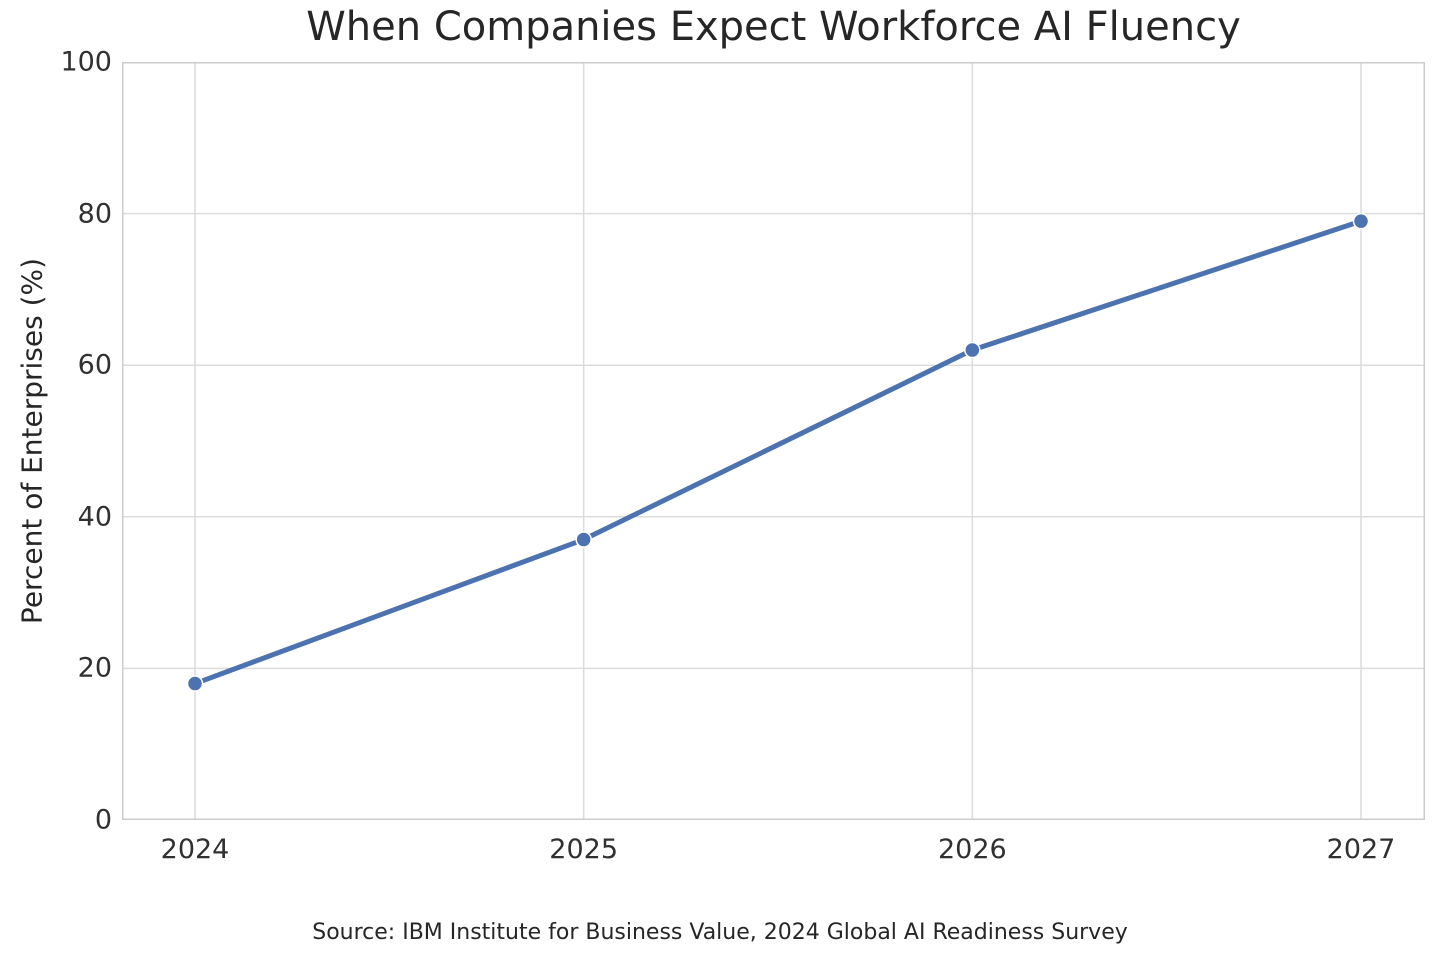  Describe the element at coordinates (195, 849) in the screenshot. I see `x-tick-label: 2024` at that location.